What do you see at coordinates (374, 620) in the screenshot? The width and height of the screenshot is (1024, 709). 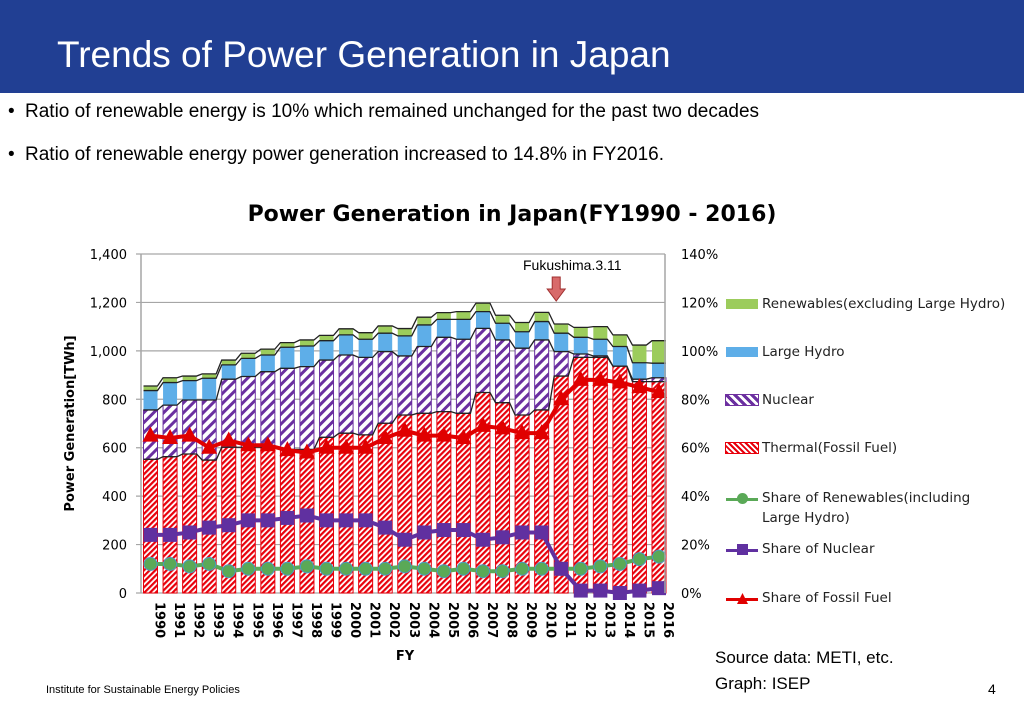 I see `x-tick-label: 2001` at bounding box center [374, 620].